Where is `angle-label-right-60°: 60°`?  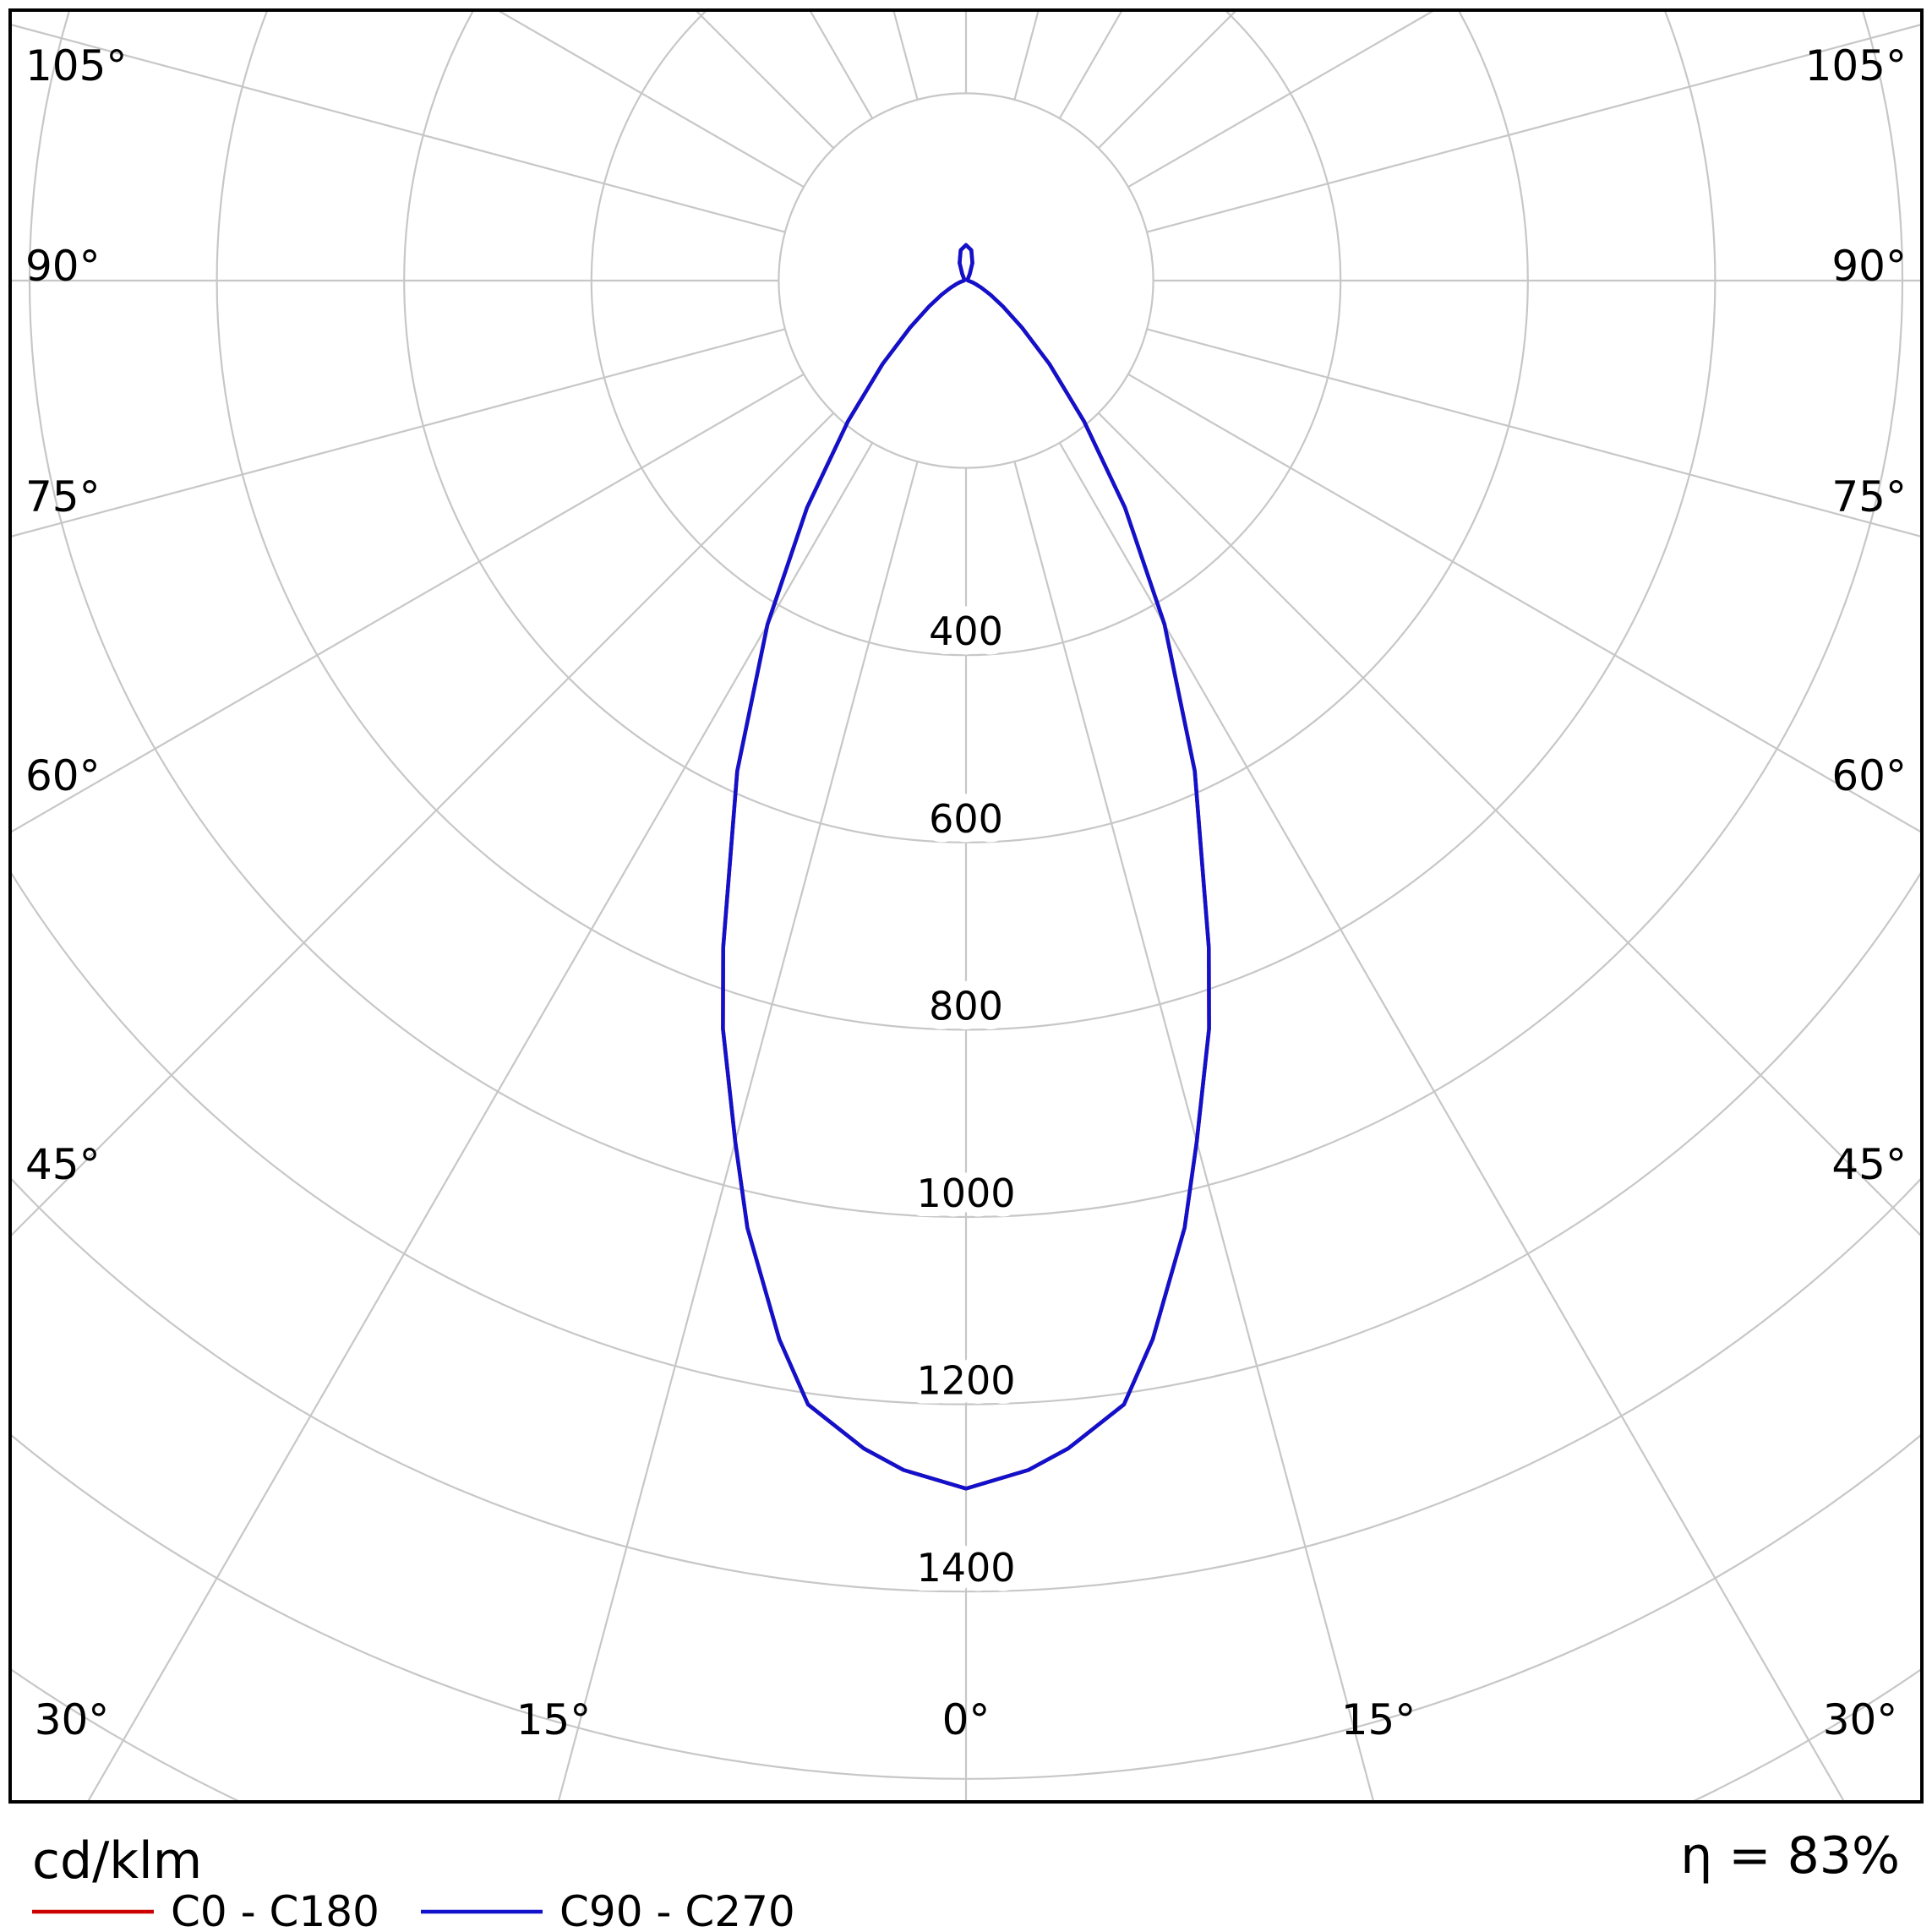
angle-label-right-60°: 60° is located at coordinates (1869, 775).